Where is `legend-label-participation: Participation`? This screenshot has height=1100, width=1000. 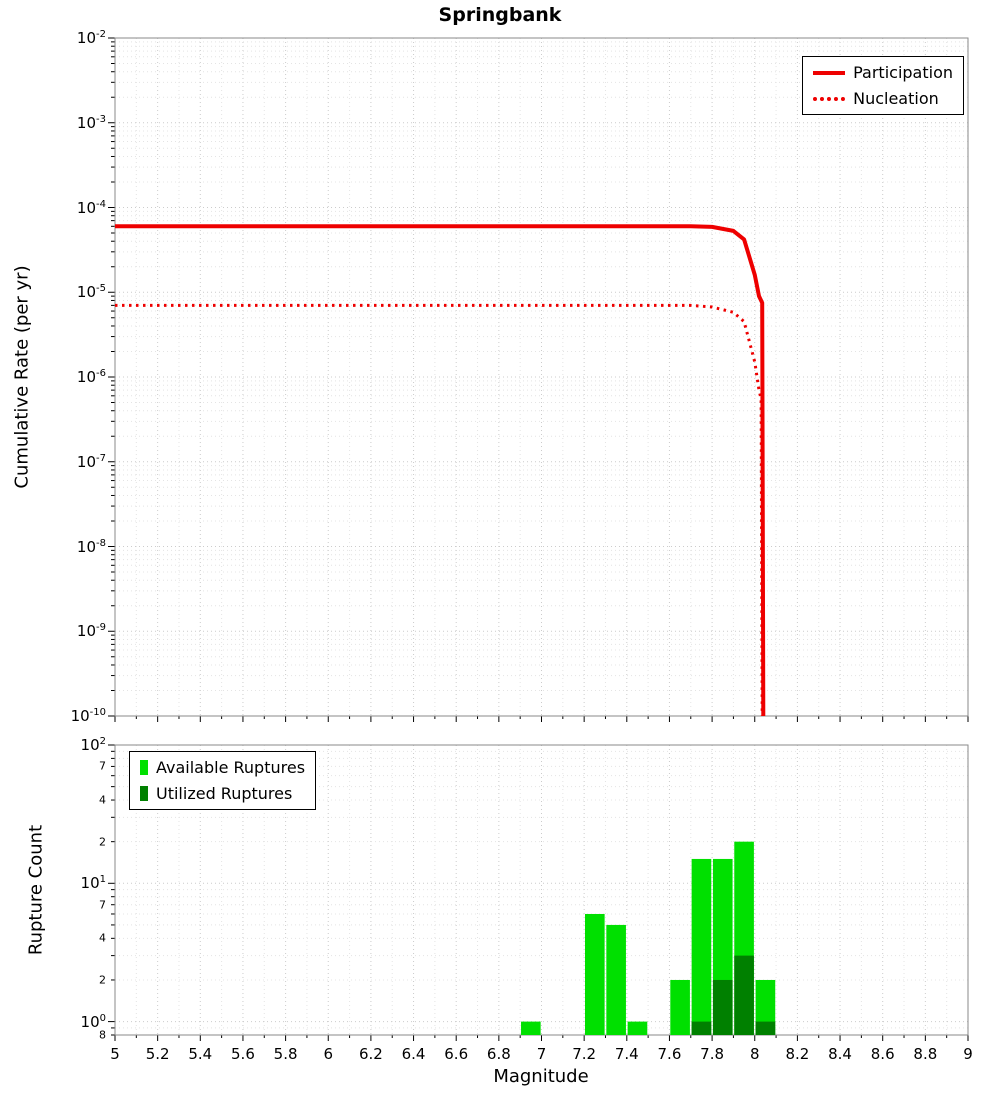 legend-label-participation: Participation is located at coordinates (903, 72).